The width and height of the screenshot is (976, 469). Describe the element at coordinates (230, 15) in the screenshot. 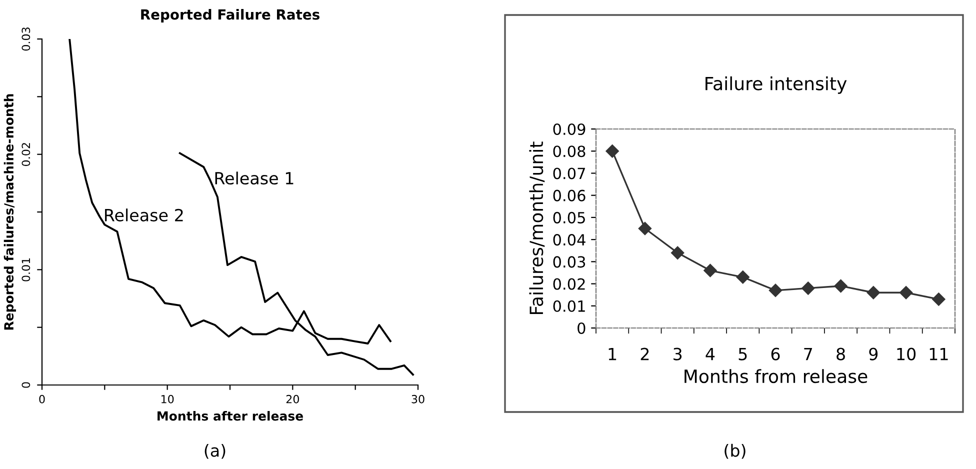

I see `chart-title: Reported Failure Rates` at that location.